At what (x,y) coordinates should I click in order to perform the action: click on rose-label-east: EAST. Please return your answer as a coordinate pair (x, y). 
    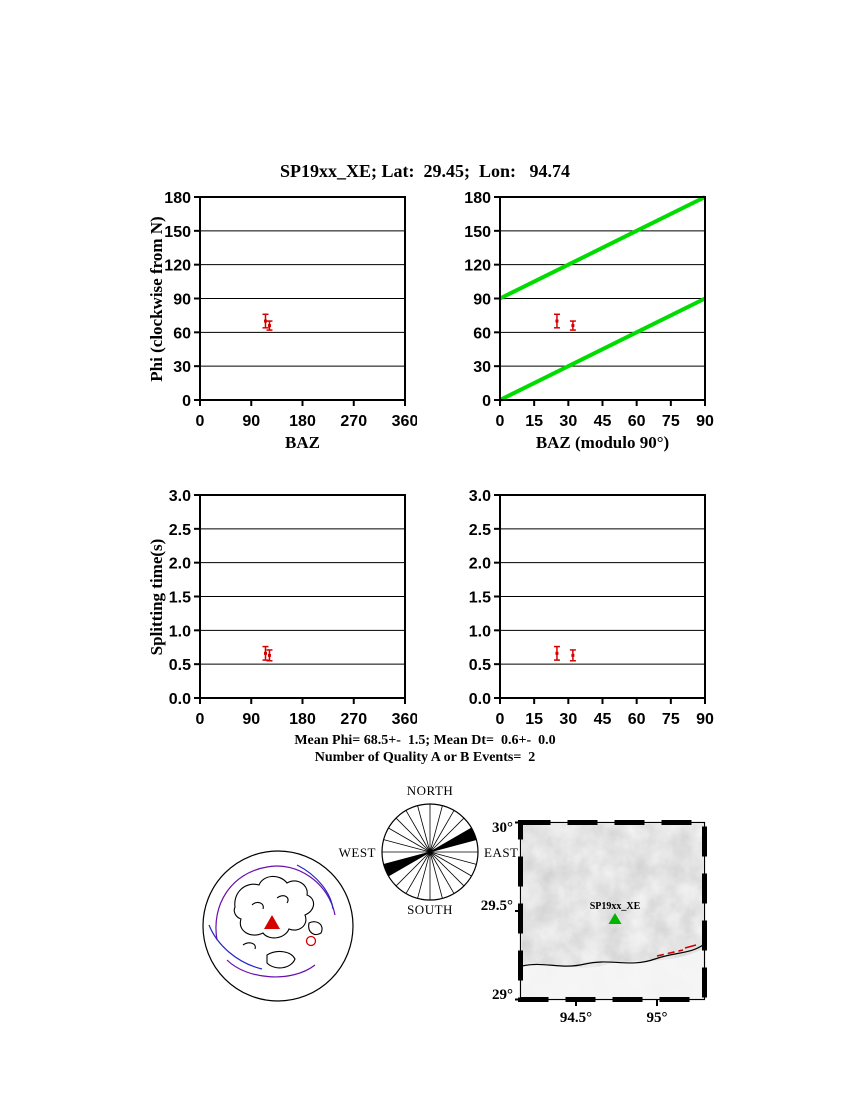
    Looking at the image, I should click on (501, 852).